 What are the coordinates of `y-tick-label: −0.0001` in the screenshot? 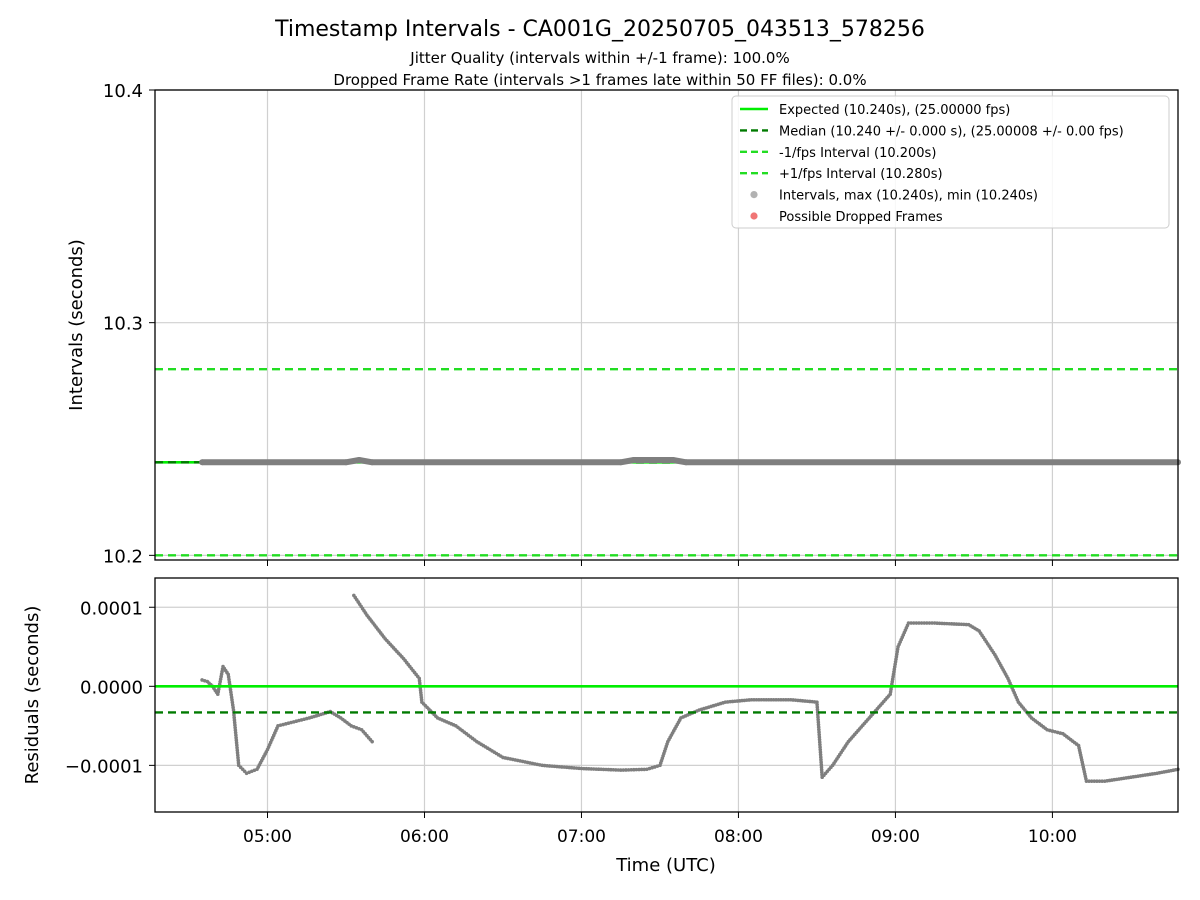 It's located at (104, 766).